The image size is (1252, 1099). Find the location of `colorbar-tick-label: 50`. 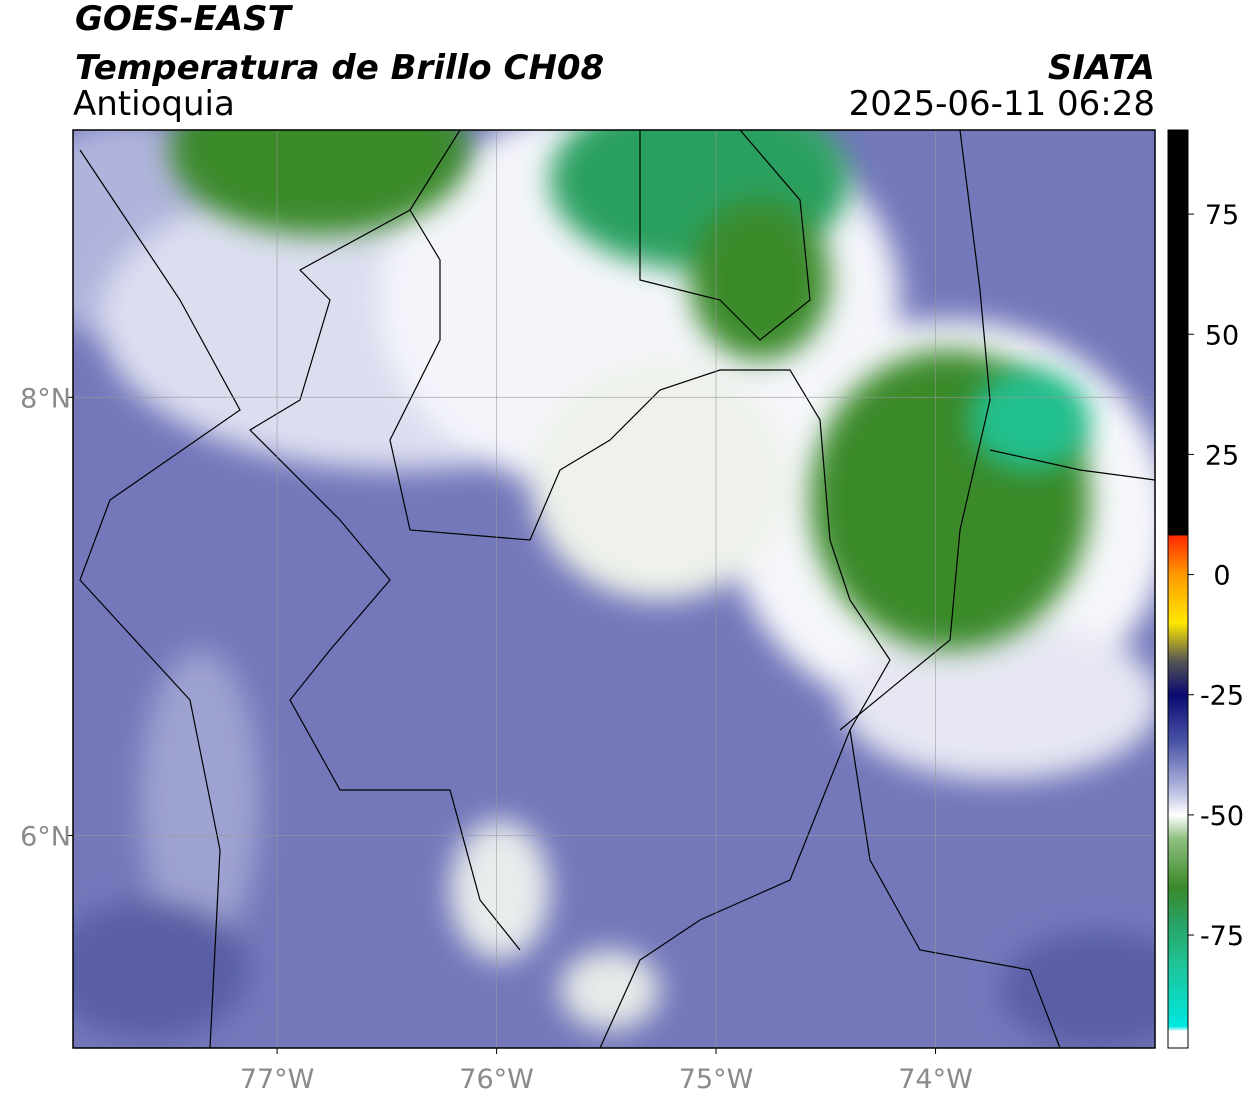

colorbar-tick-label: 50 is located at coordinates (1222, 335).